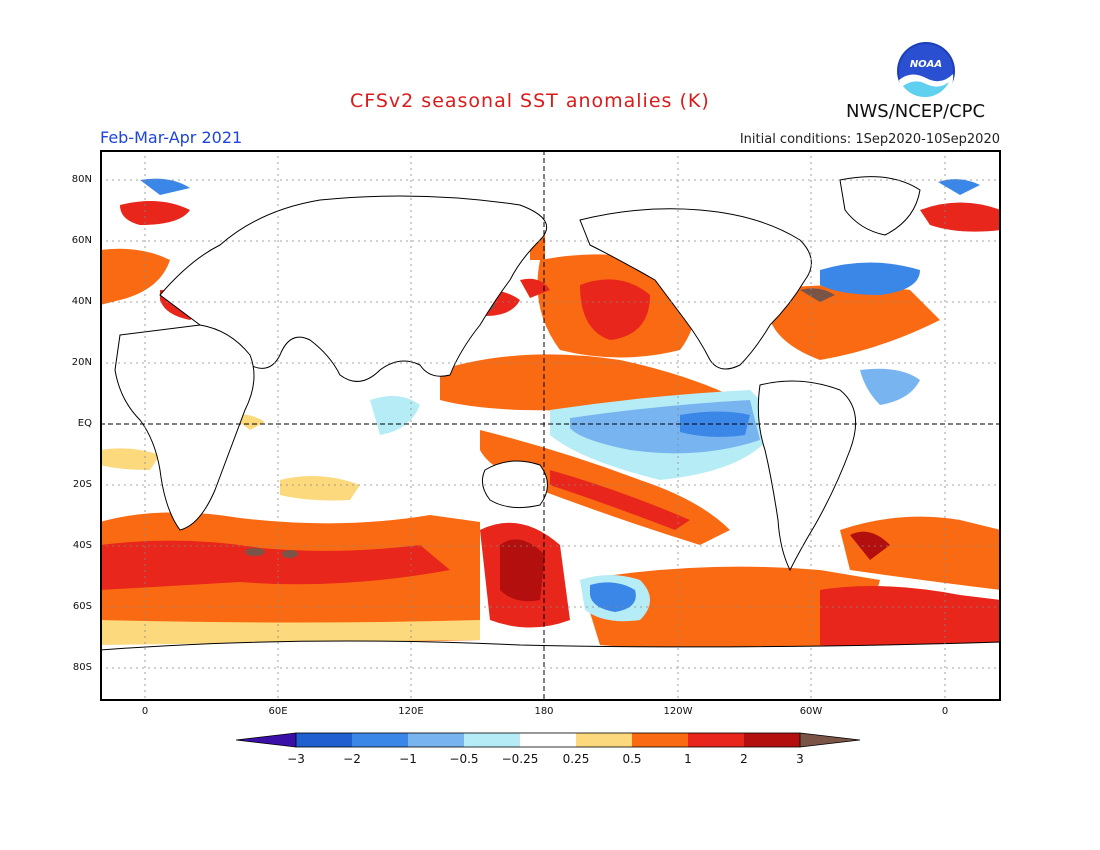  I want to click on lat-label-20n: 20N, so click(81, 362).